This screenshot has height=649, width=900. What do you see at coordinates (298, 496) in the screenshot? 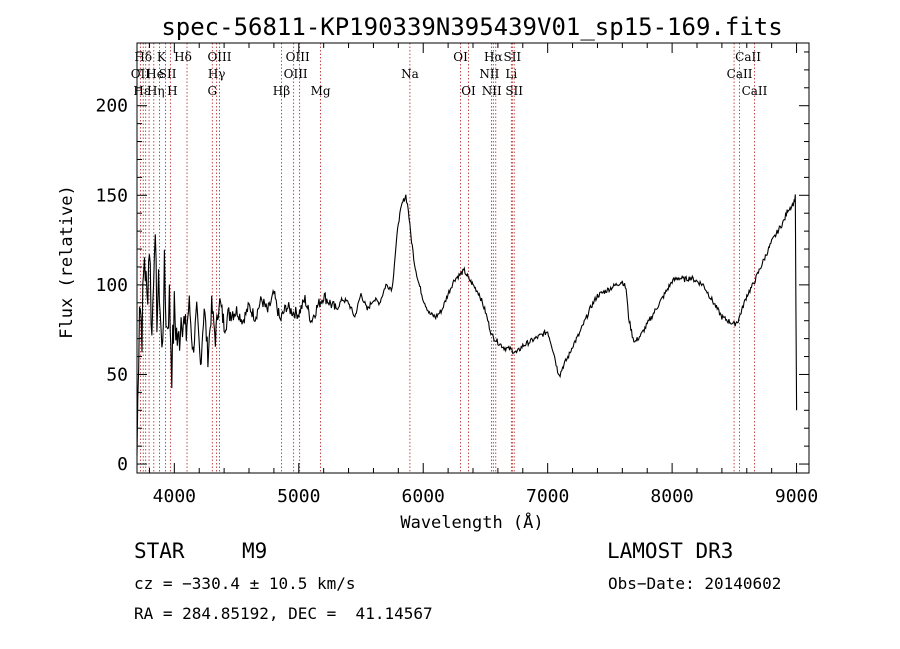
I see `x-tick-label: 5000` at bounding box center [298, 496].